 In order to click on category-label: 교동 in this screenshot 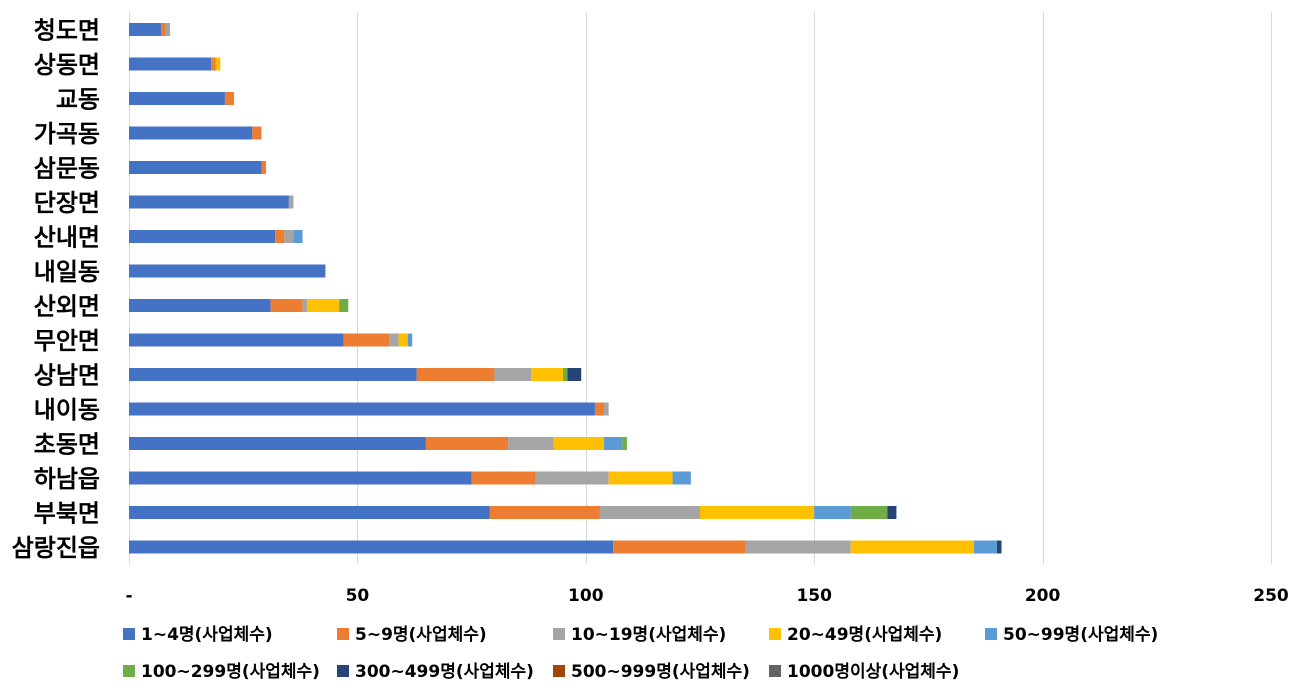, I will do `click(78, 100)`.